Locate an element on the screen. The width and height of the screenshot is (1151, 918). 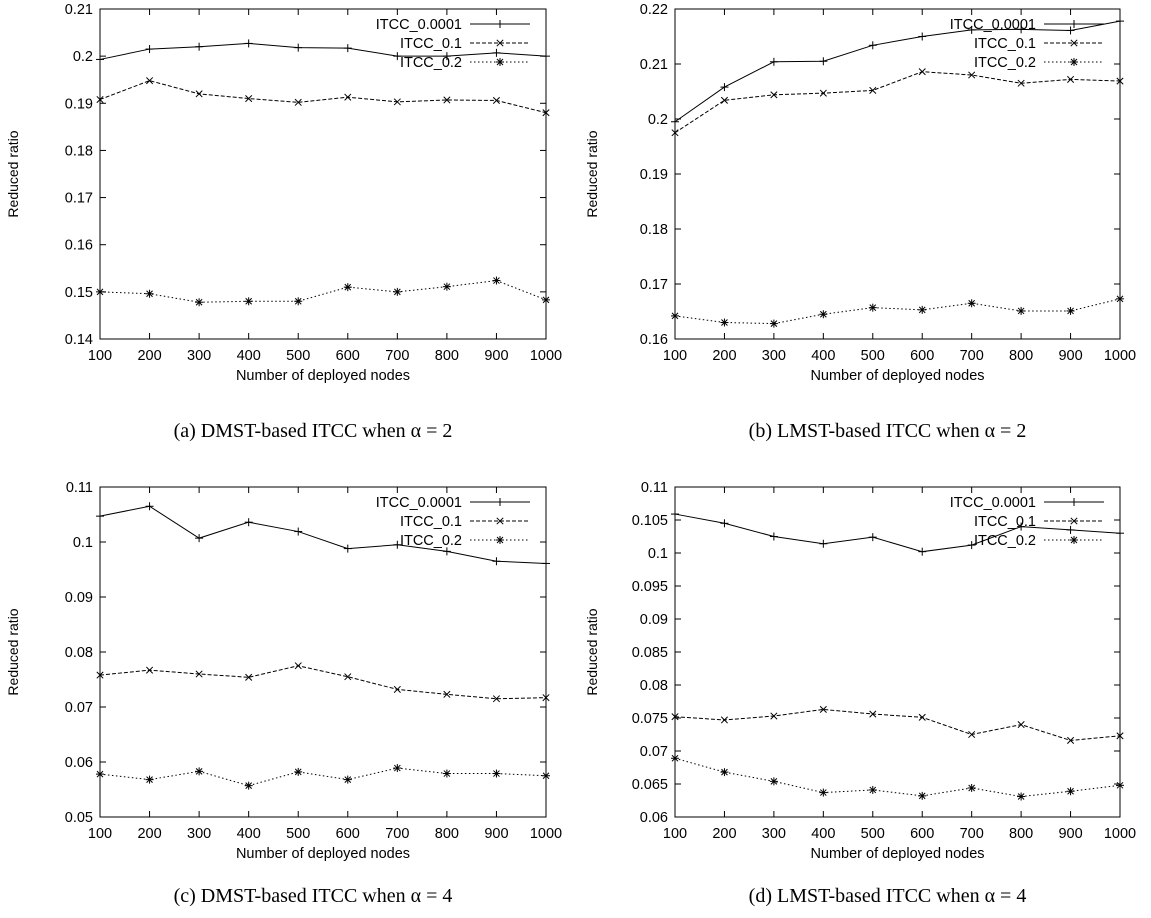
x-tick-label: 900 is located at coordinates (496, 356).